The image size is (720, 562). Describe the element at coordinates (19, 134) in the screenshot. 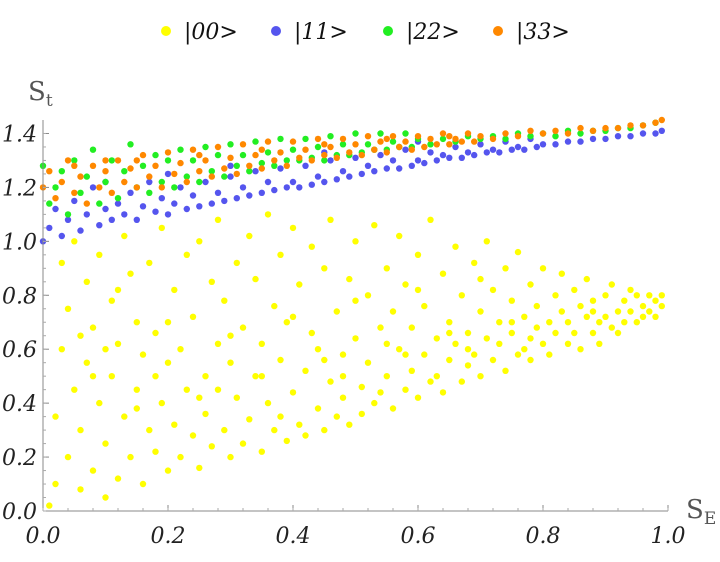

I see `y-tick-label: 1.4` at that location.